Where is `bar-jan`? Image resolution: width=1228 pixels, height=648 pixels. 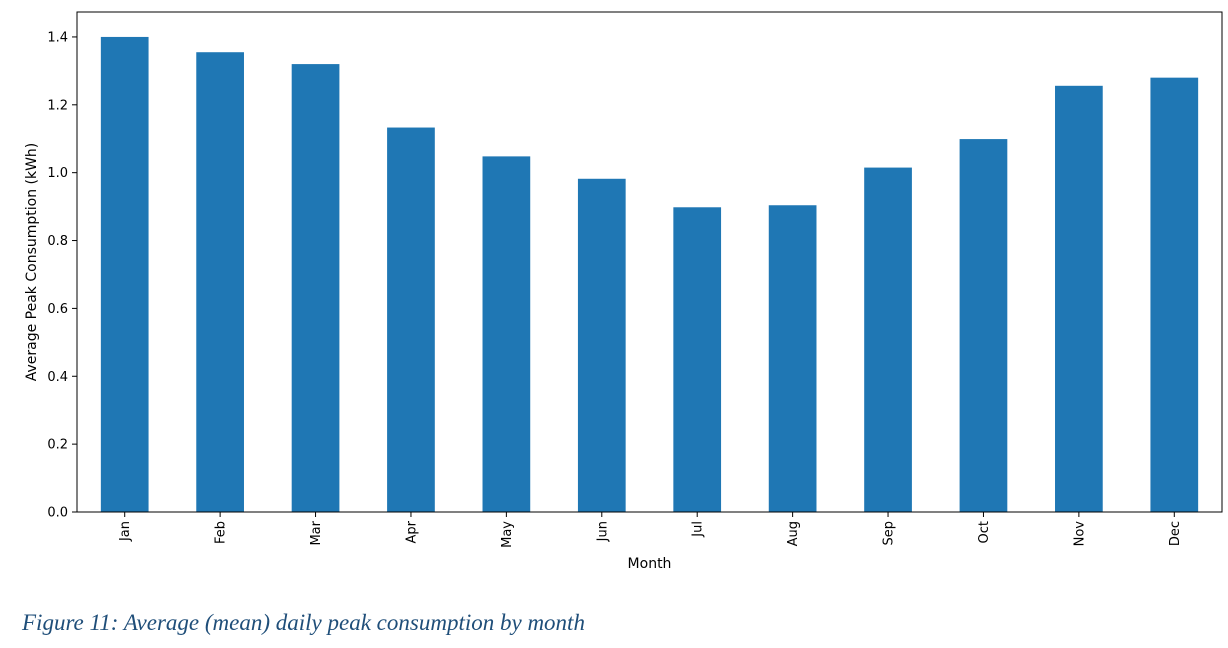 bar-jan is located at coordinates (124, 274).